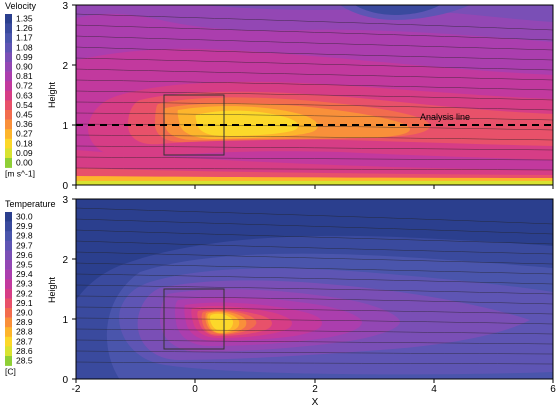  I want to click on temperature-colorbar-tick: 29.6, so click(24, 255).